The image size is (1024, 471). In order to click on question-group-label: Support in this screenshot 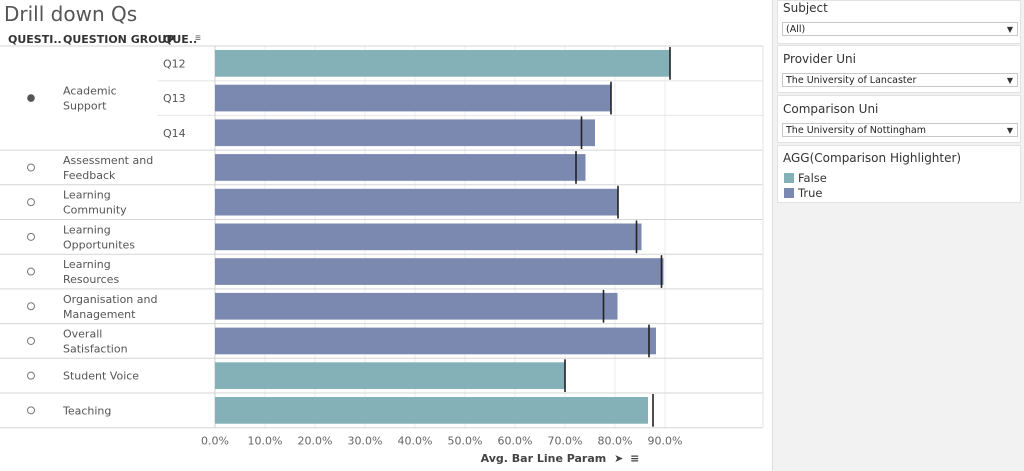, I will do `click(85, 106)`.